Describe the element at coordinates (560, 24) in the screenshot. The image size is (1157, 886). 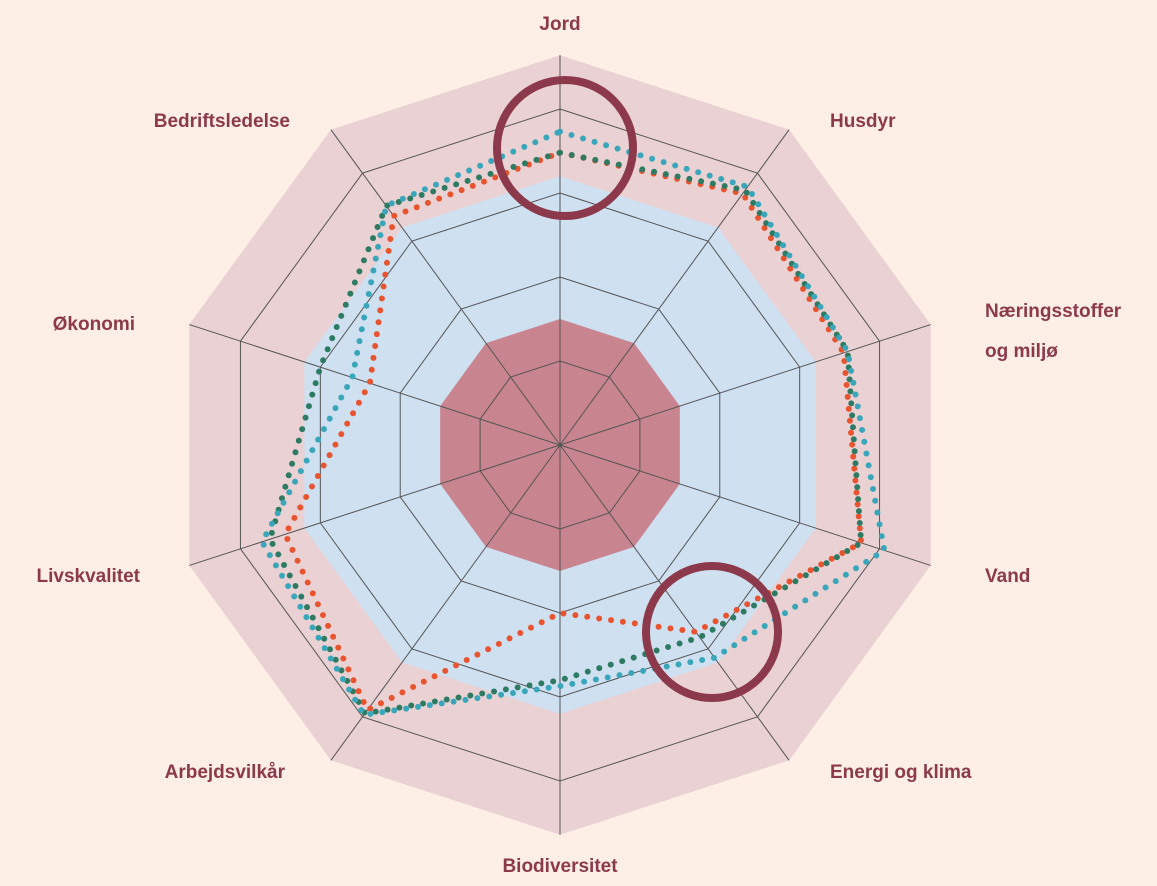
I see `axis-label: Jord` at that location.